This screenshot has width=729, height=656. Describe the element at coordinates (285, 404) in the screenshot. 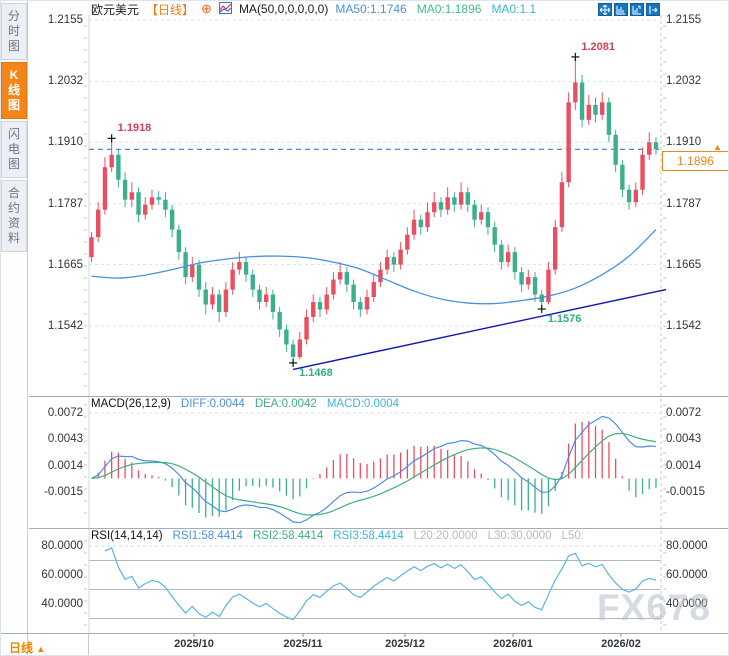

I see `macd-dea-value: DEA:0.0042` at that location.